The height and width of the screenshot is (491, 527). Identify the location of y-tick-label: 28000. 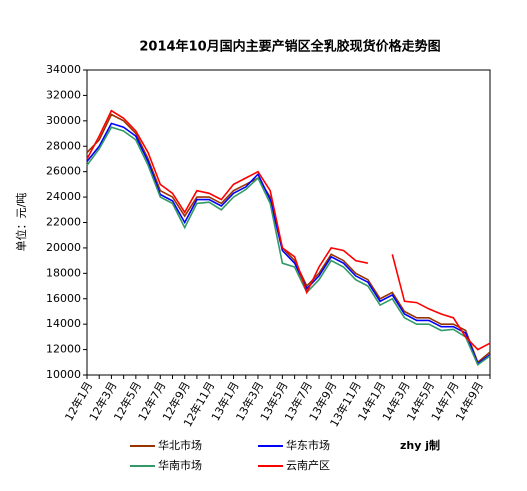
(63, 145).